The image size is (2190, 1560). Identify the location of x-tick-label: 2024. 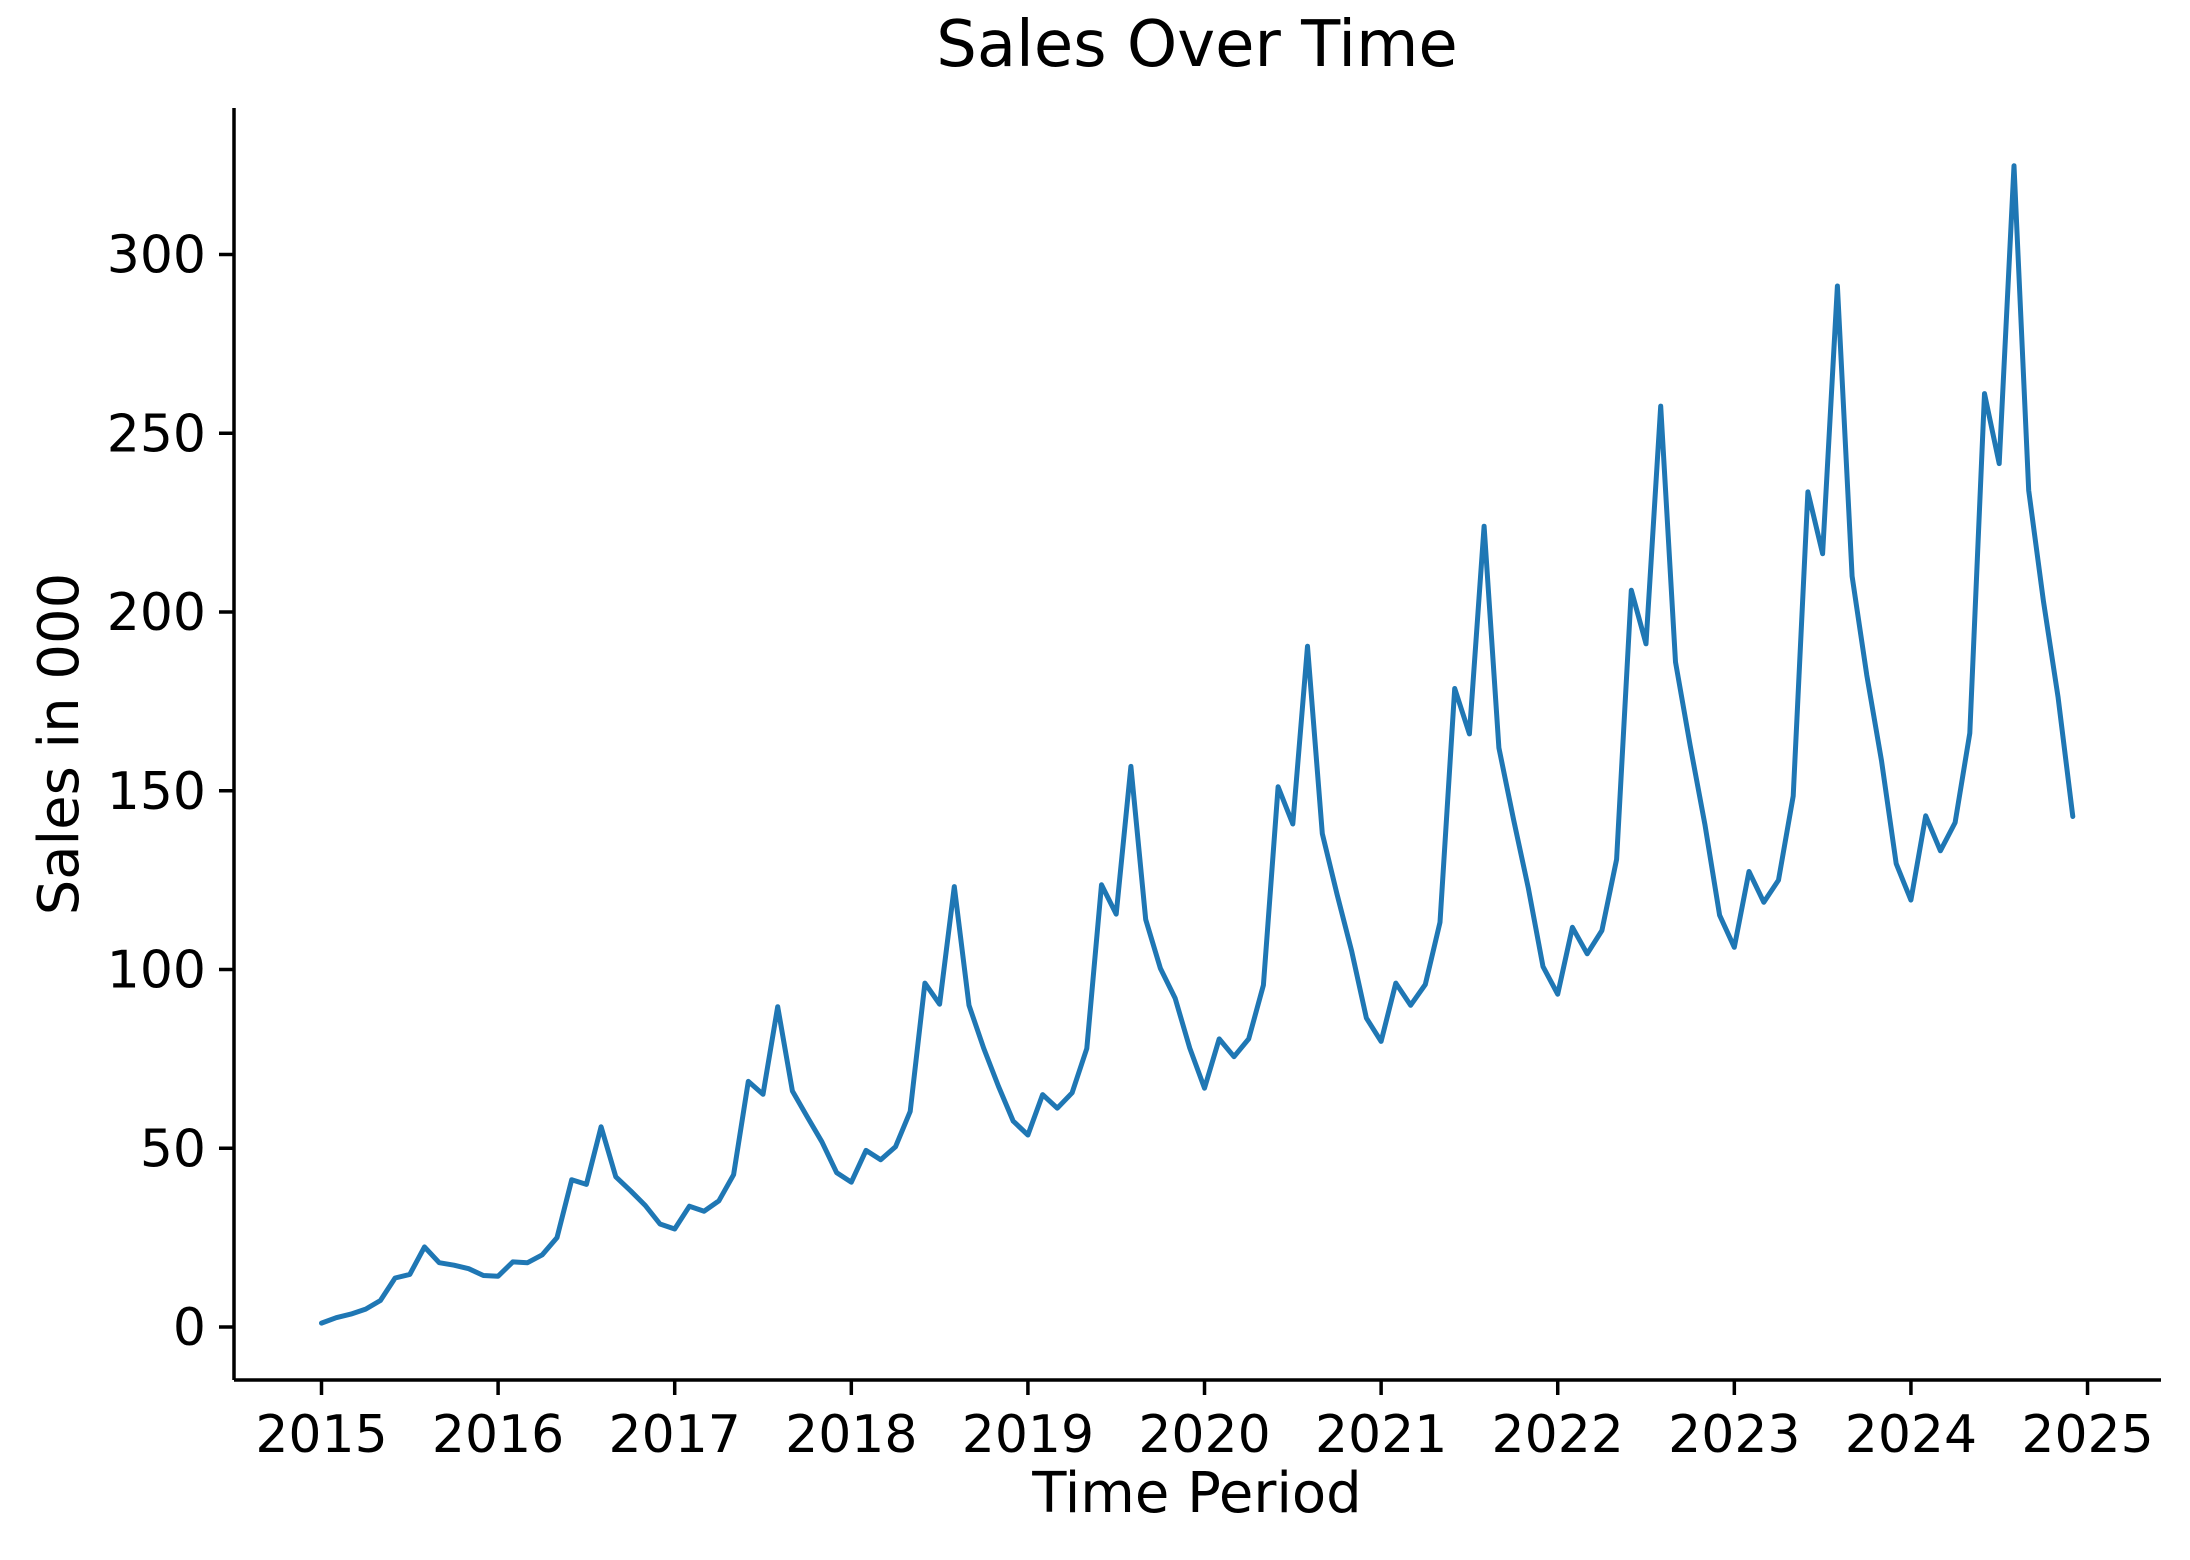
(1911, 1435).